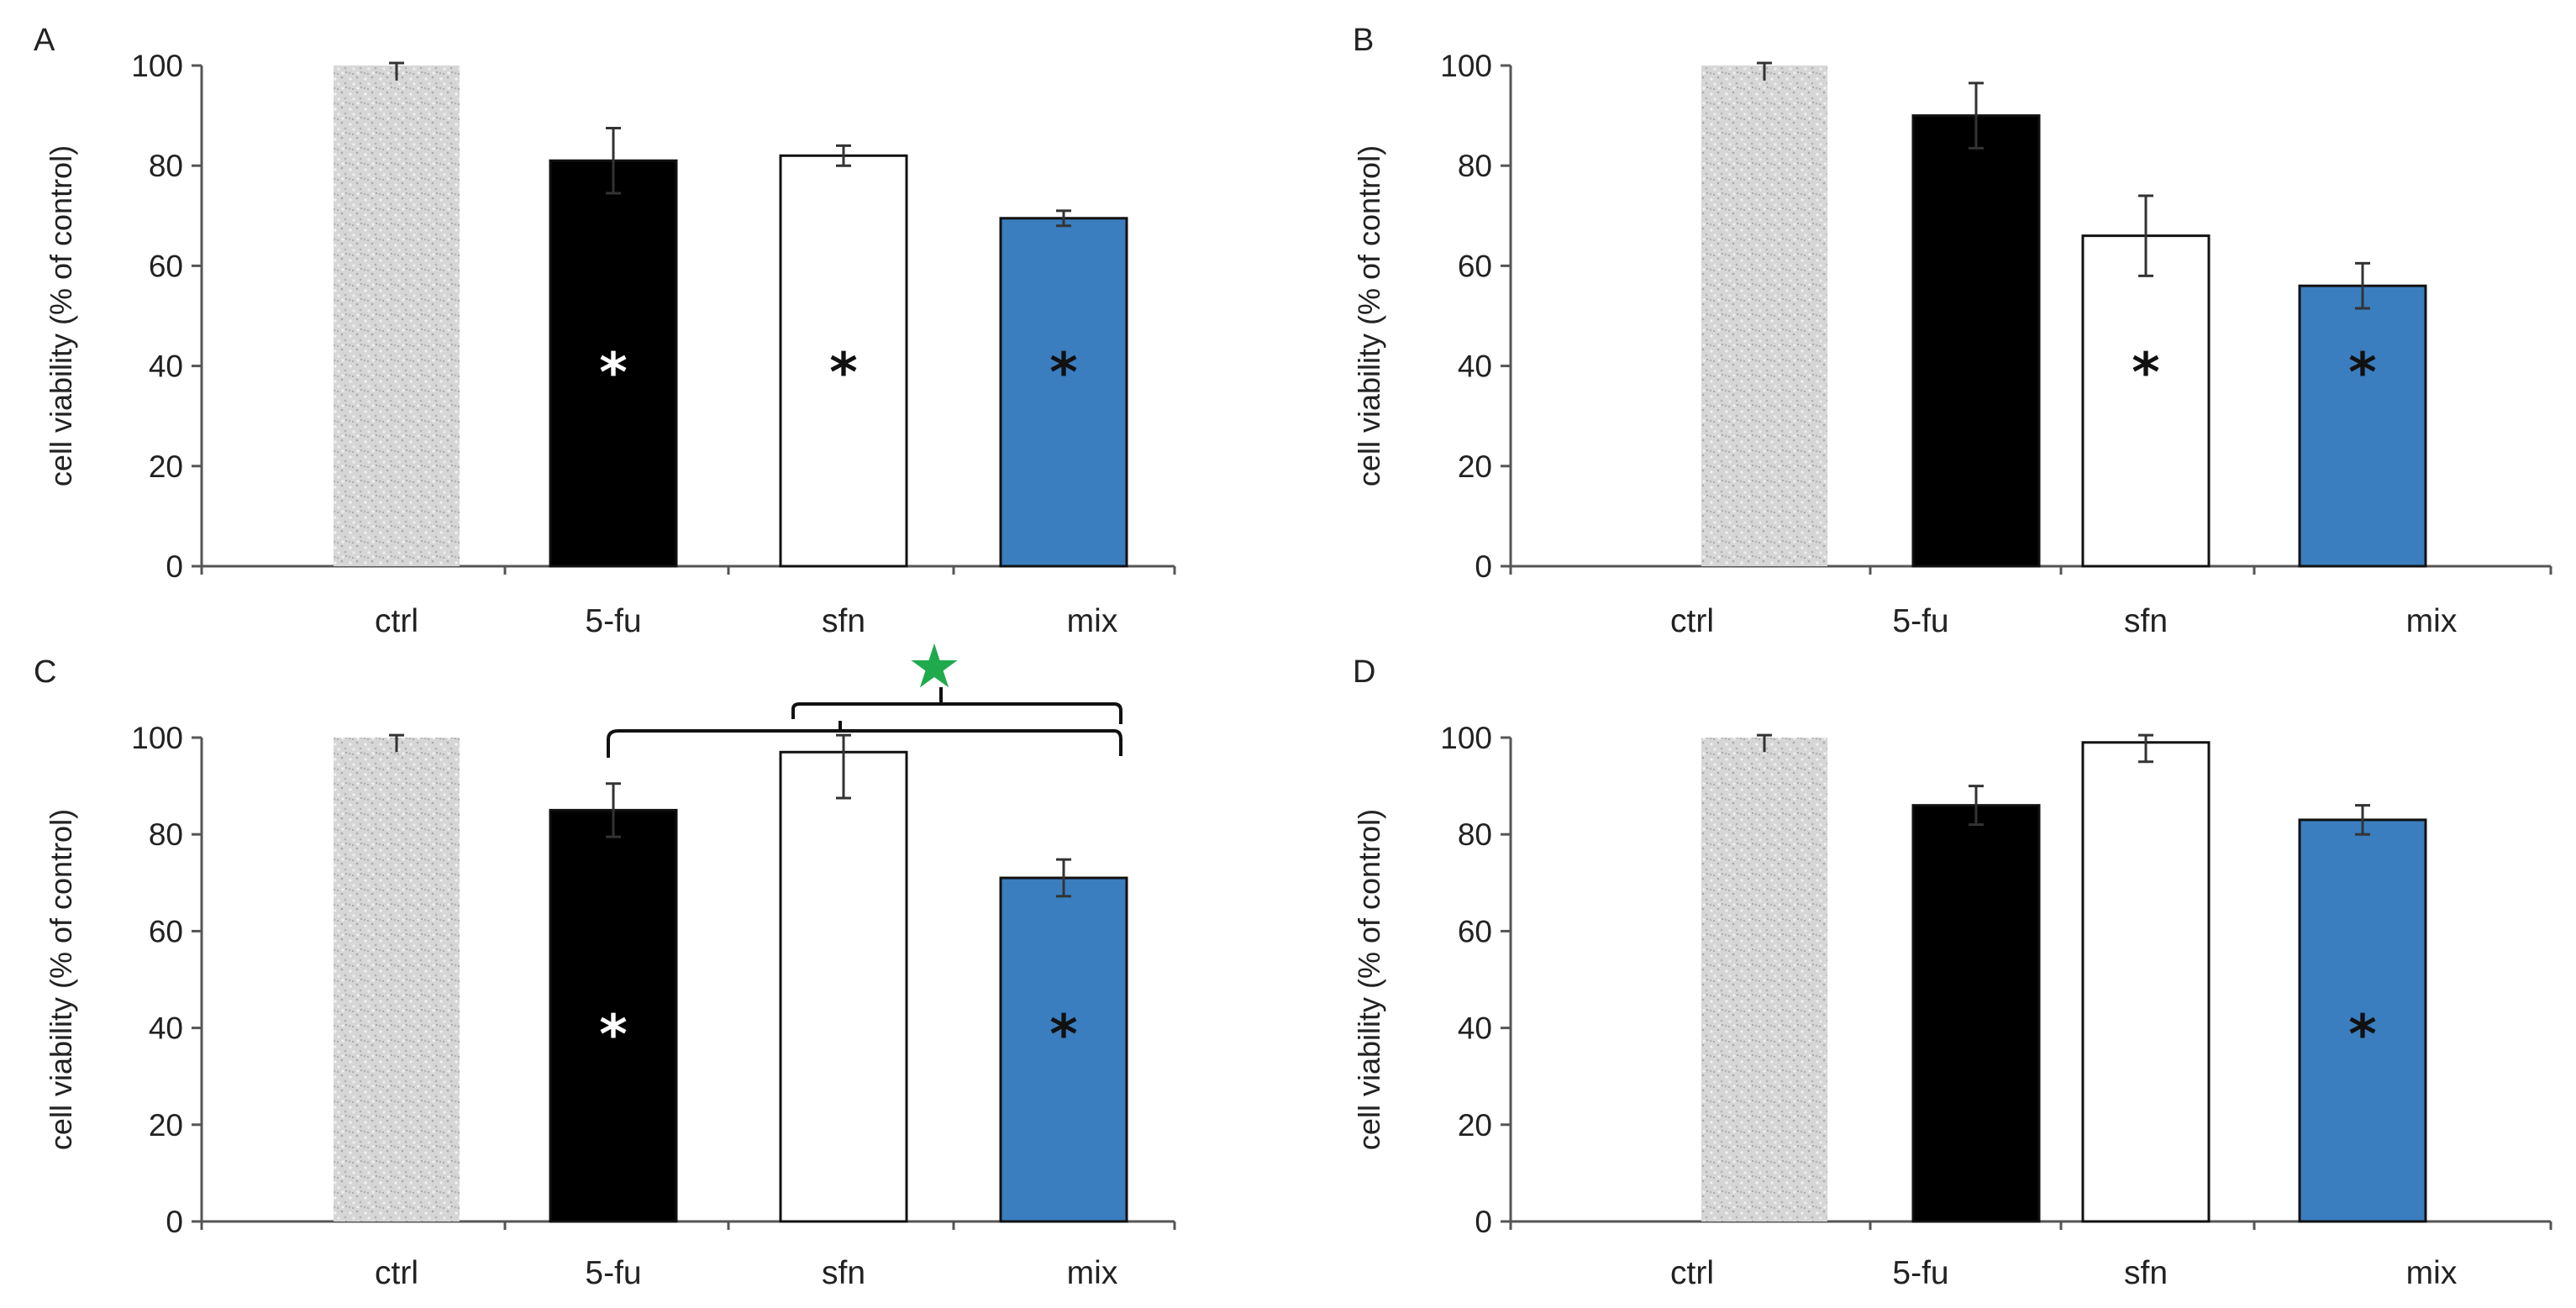  Describe the element at coordinates (44, 40) in the screenshot. I see `panel-label: A` at that location.